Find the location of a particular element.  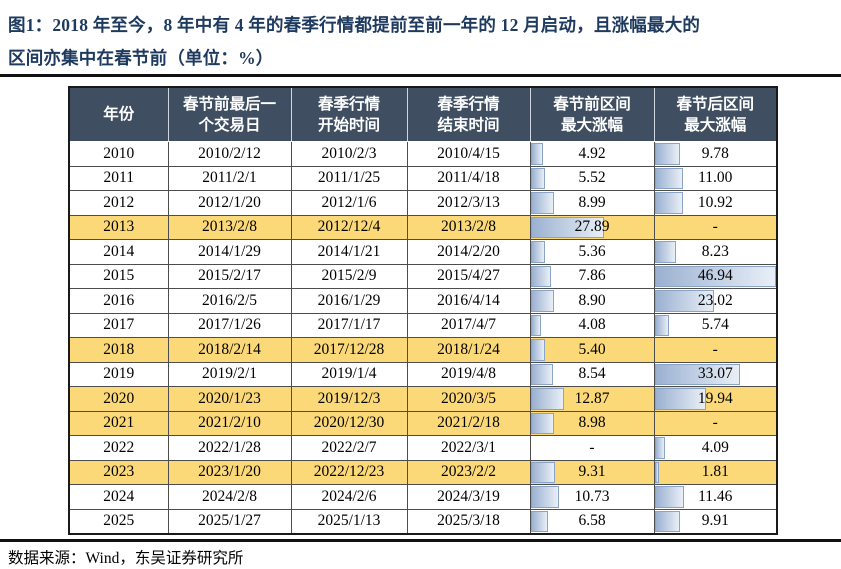

post-cny-gain-cell: 4.09 is located at coordinates (715, 448).